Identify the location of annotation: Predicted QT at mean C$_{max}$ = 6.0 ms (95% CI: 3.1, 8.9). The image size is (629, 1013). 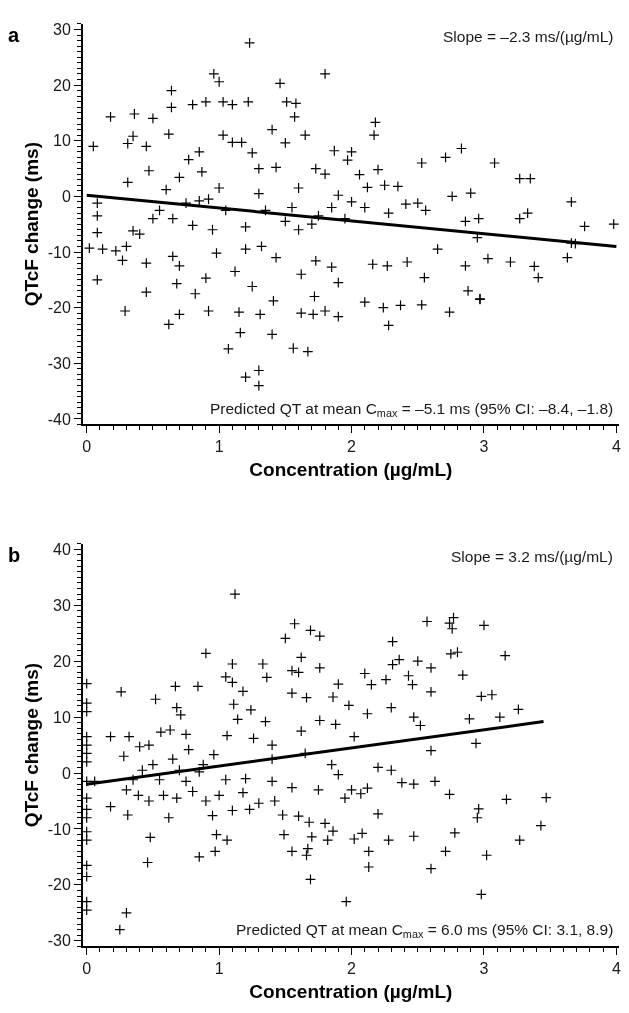
(425, 931).